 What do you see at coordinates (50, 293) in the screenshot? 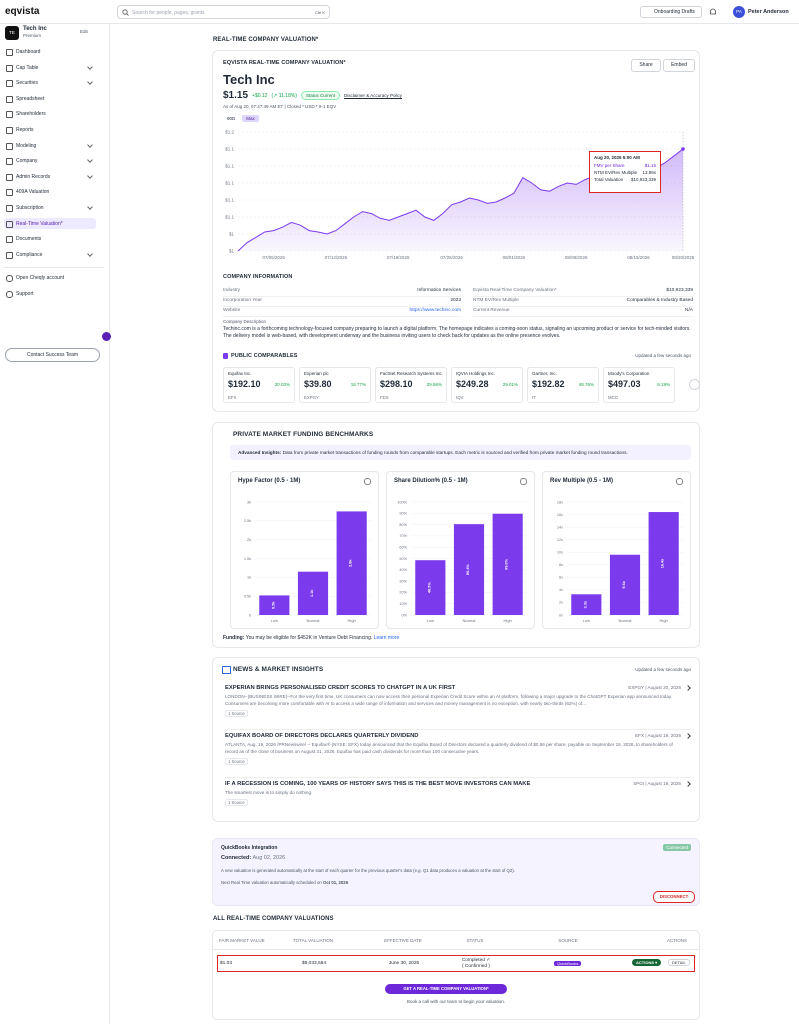
I see `nav-item: Support` at bounding box center [50, 293].